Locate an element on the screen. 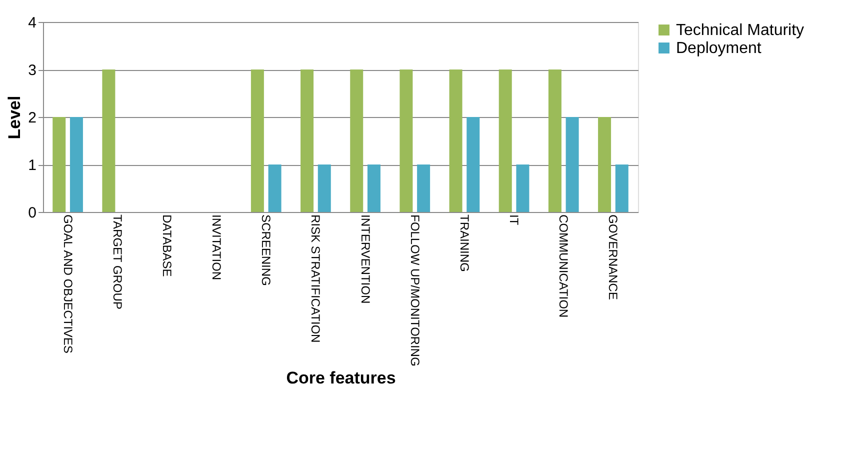 The width and height of the screenshot is (860, 463). x-tick-label: RISK STRATIFICATION is located at coordinates (315, 278).